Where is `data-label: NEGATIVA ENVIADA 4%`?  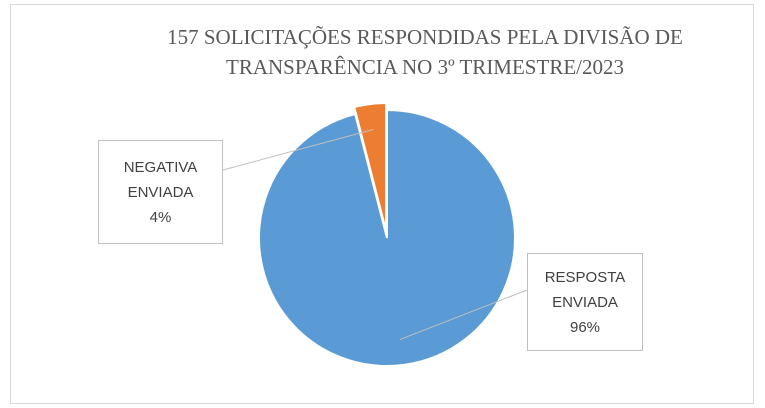
data-label: NEGATIVA ENVIADA 4% is located at coordinates (160, 192).